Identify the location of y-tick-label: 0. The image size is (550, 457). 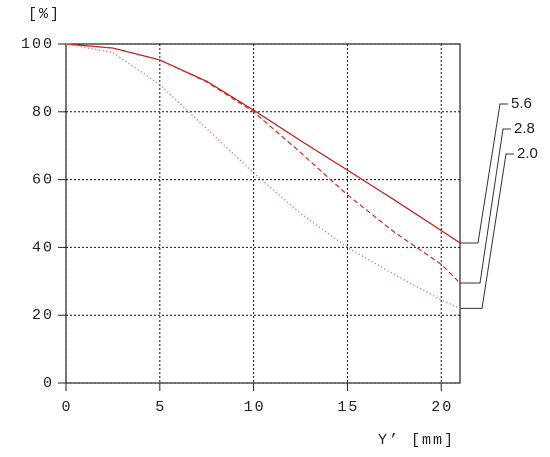
(48, 383).